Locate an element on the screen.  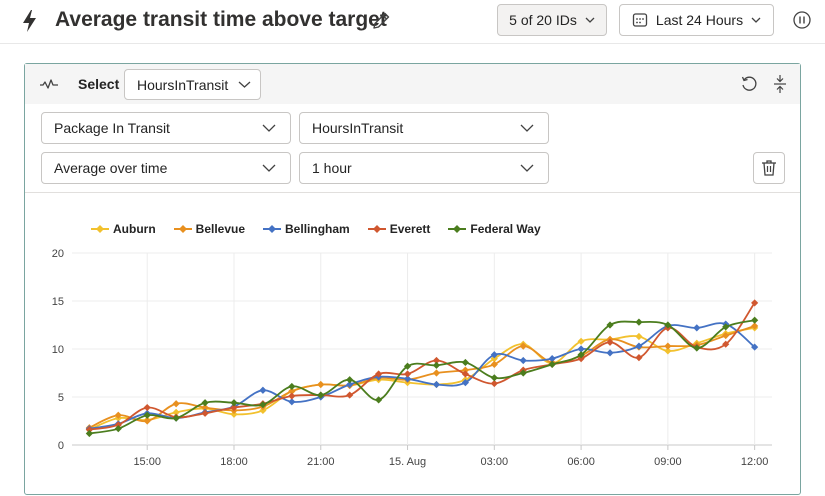
aggregation-dropdown-value: Average over time is located at coordinates (111, 168).